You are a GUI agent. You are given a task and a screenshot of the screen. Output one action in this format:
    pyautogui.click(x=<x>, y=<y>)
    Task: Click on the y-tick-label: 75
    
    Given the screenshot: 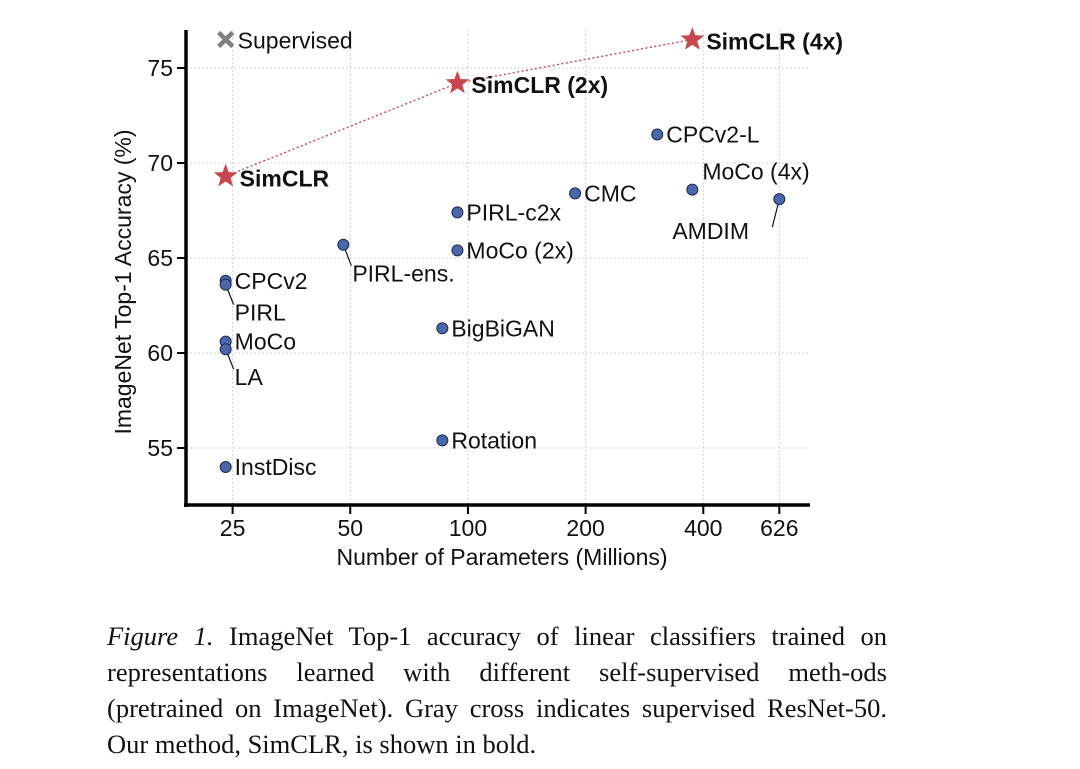 What is the action you would take?
    pyautogui.click(x=160, y=68)
    